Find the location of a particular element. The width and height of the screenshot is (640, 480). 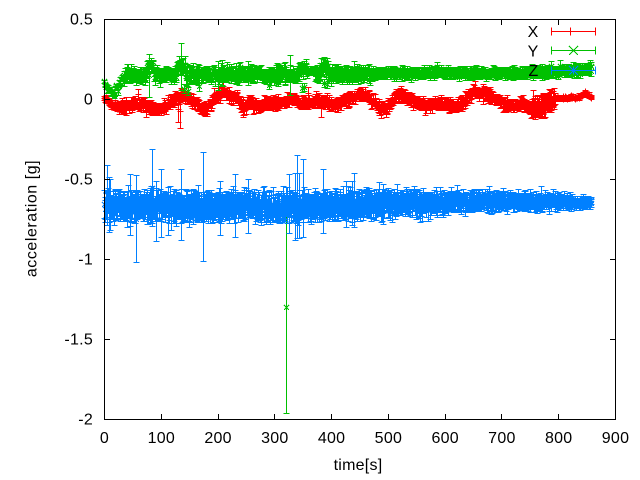

svg-text: -1.5 is located at coordinates (78, 340).